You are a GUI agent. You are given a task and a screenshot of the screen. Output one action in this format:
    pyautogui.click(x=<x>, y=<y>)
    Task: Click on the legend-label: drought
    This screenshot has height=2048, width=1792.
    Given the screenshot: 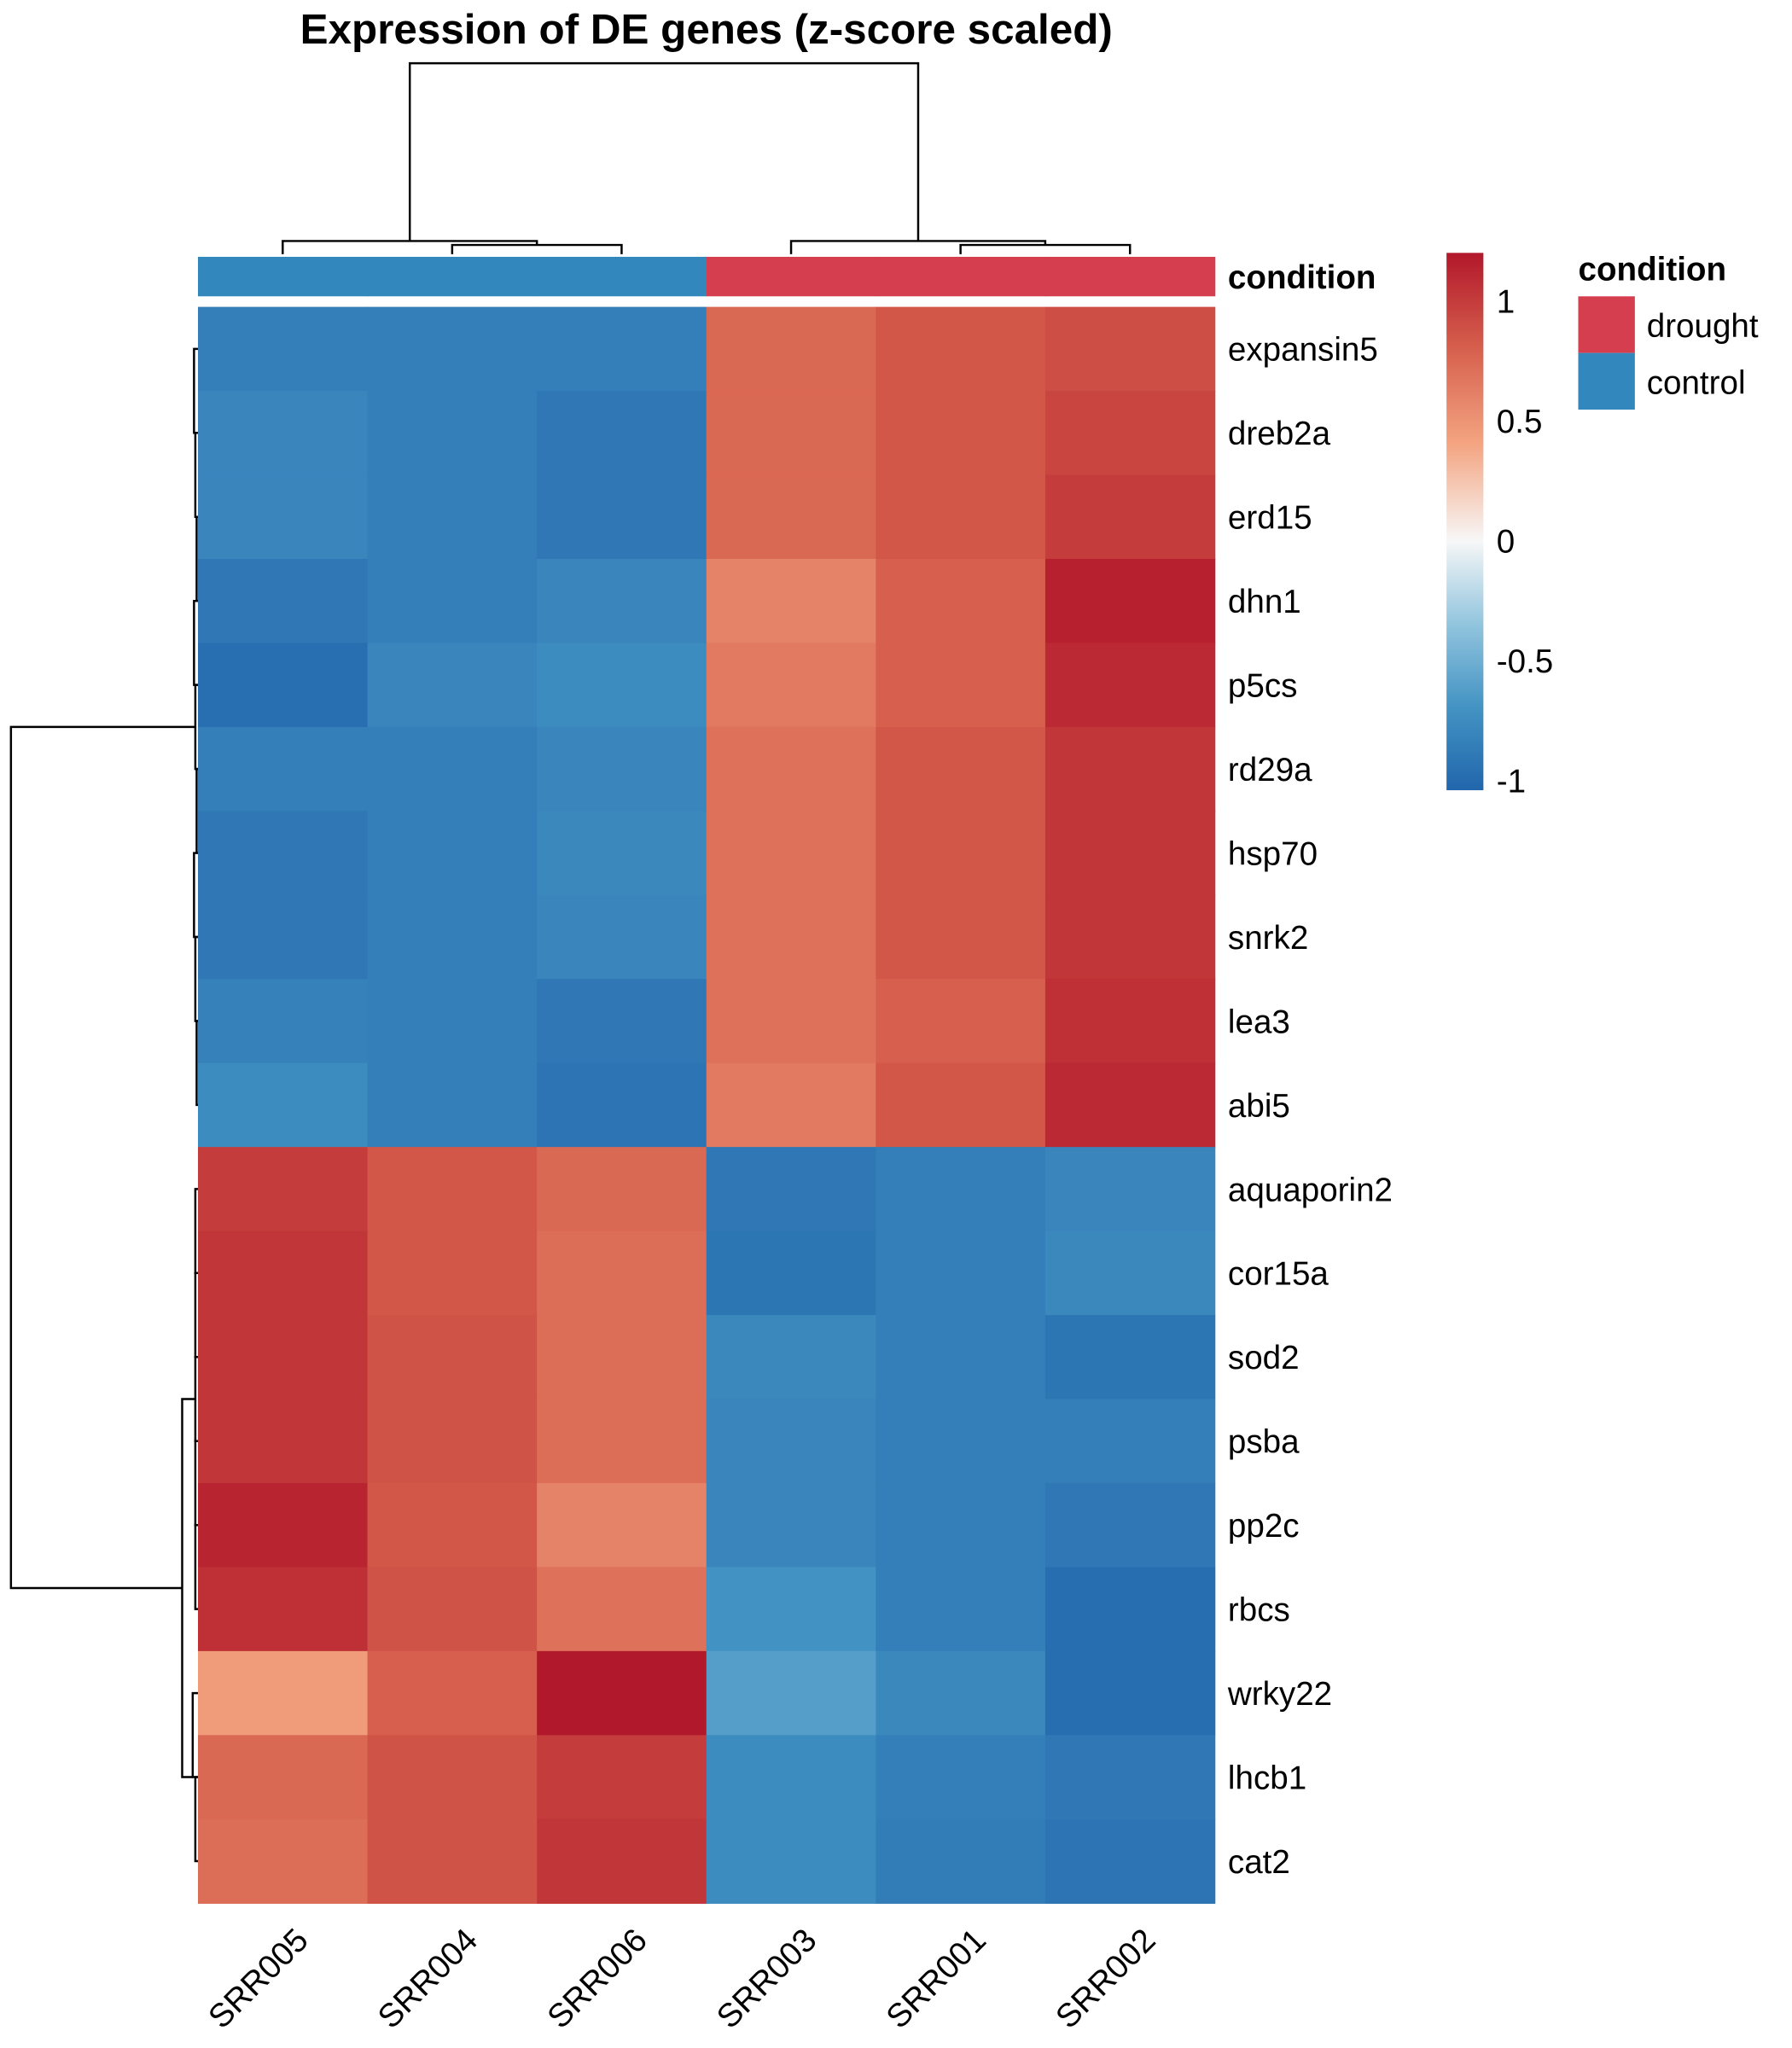 What is the action you would take?
    pyautogui.click(x=1703, y=326)
    